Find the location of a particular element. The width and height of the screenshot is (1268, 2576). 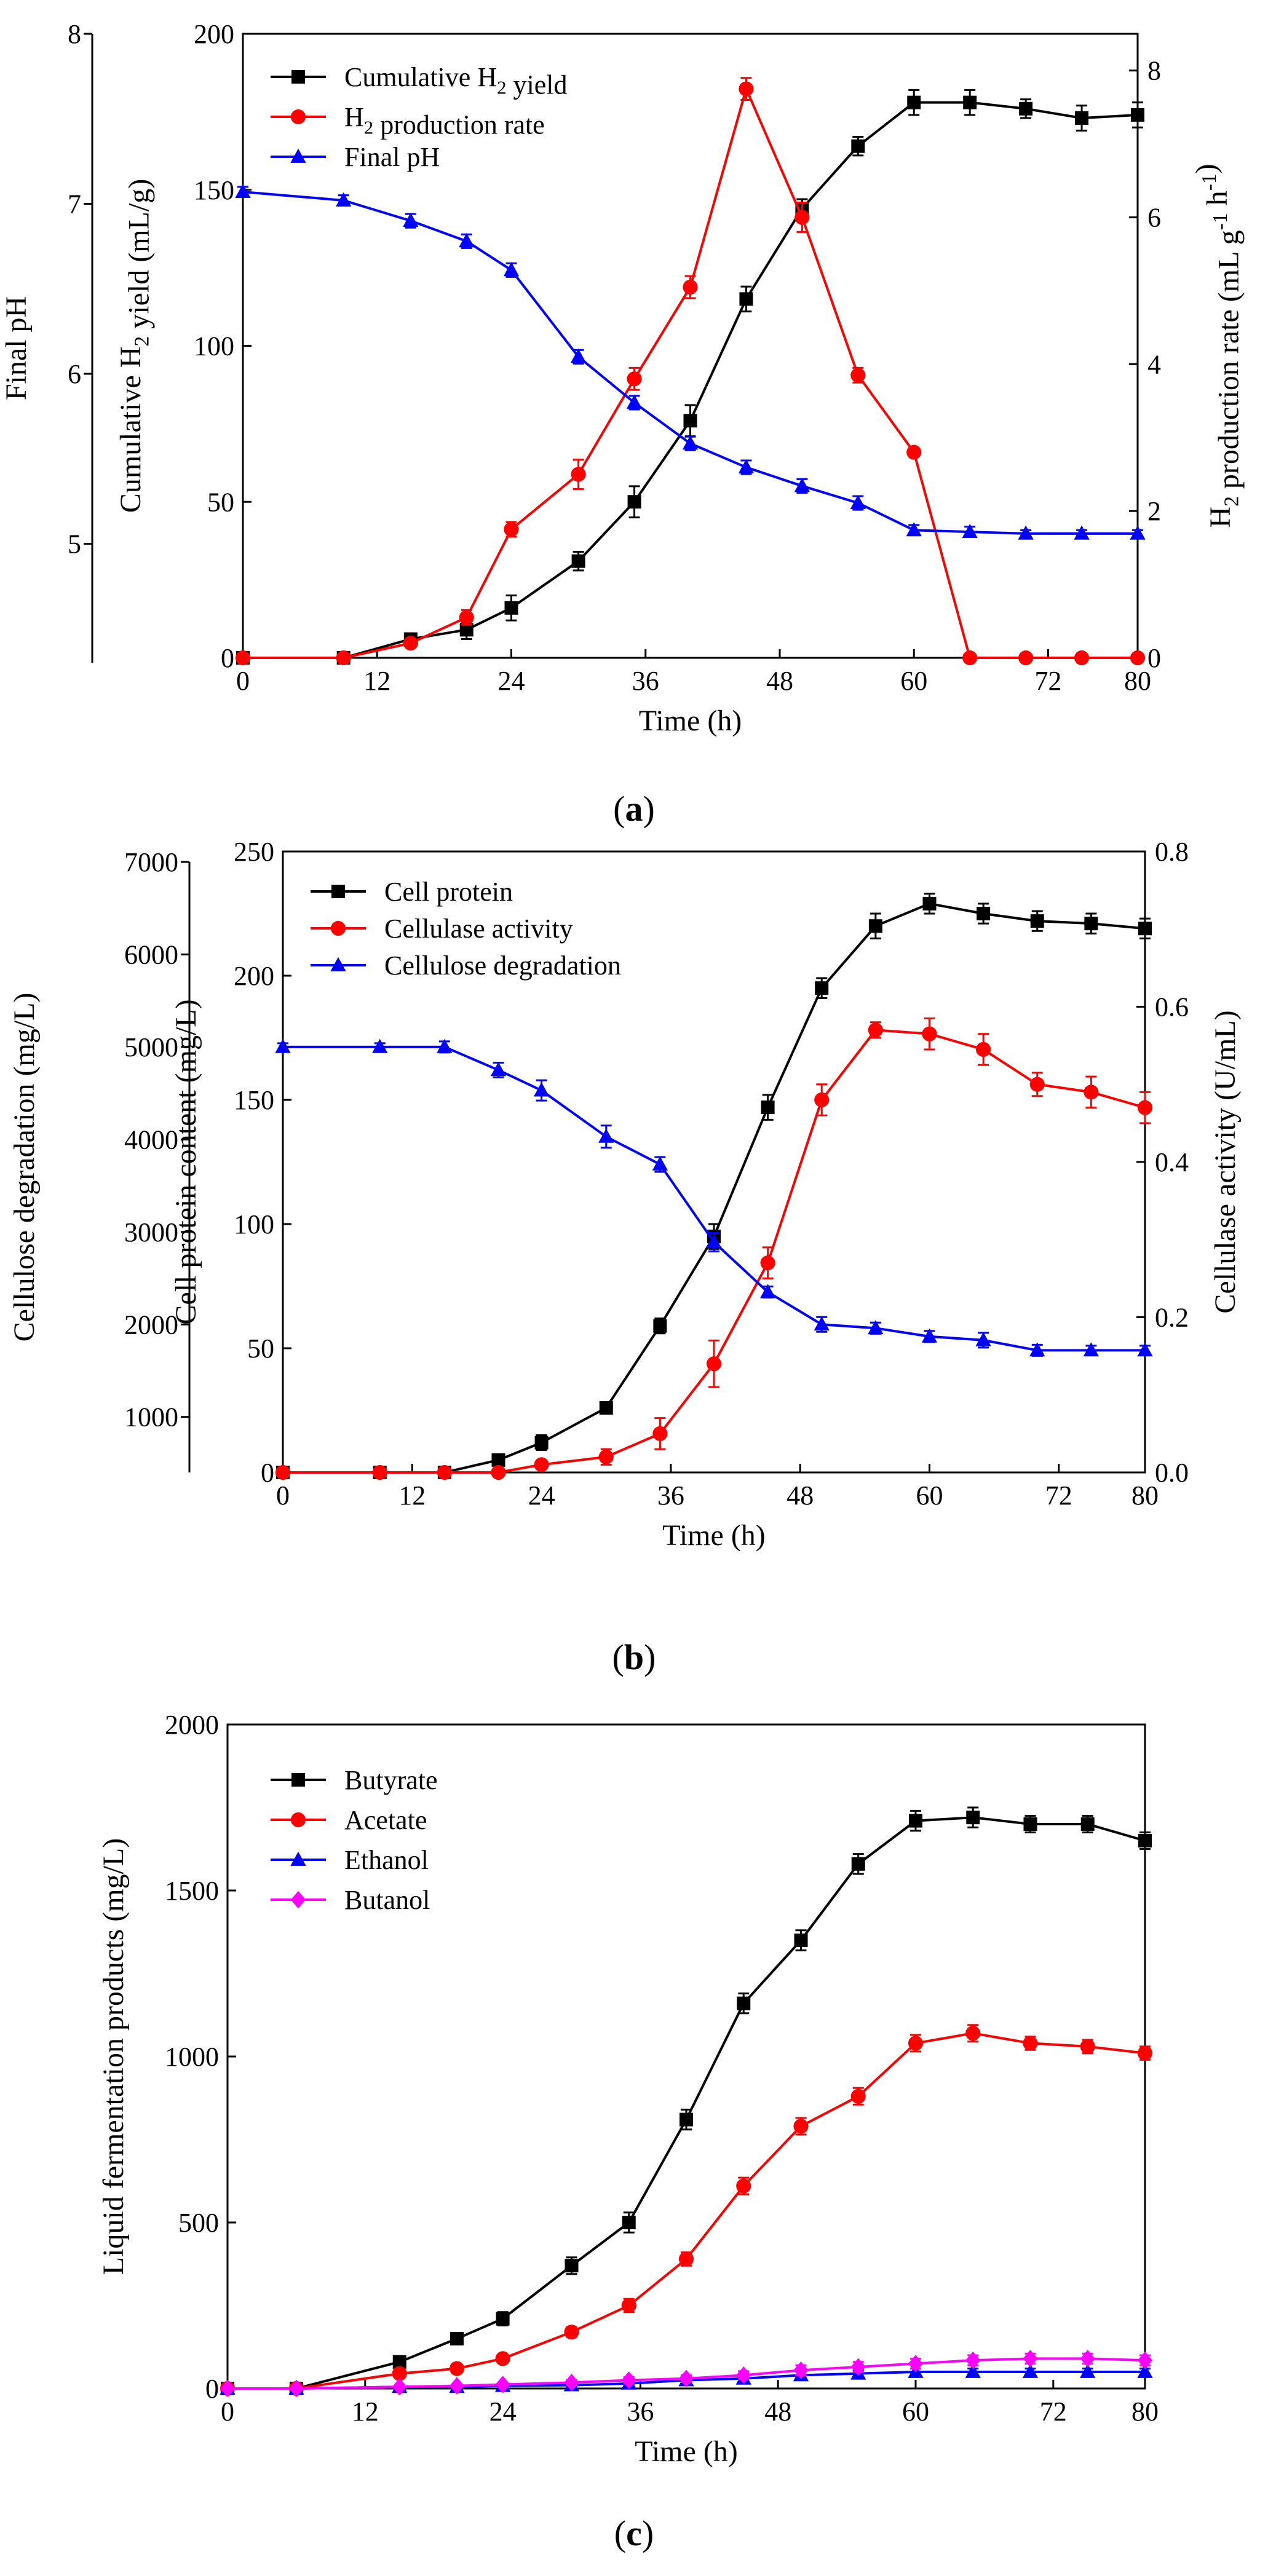

legend-label: Butanol is located at coordinates (387, 1900).